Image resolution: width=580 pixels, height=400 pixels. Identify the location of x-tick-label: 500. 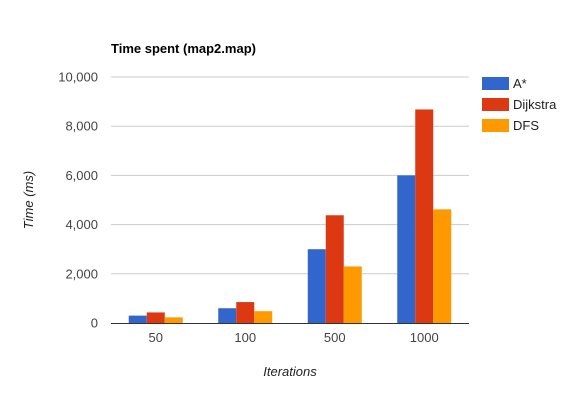
(335, 337).